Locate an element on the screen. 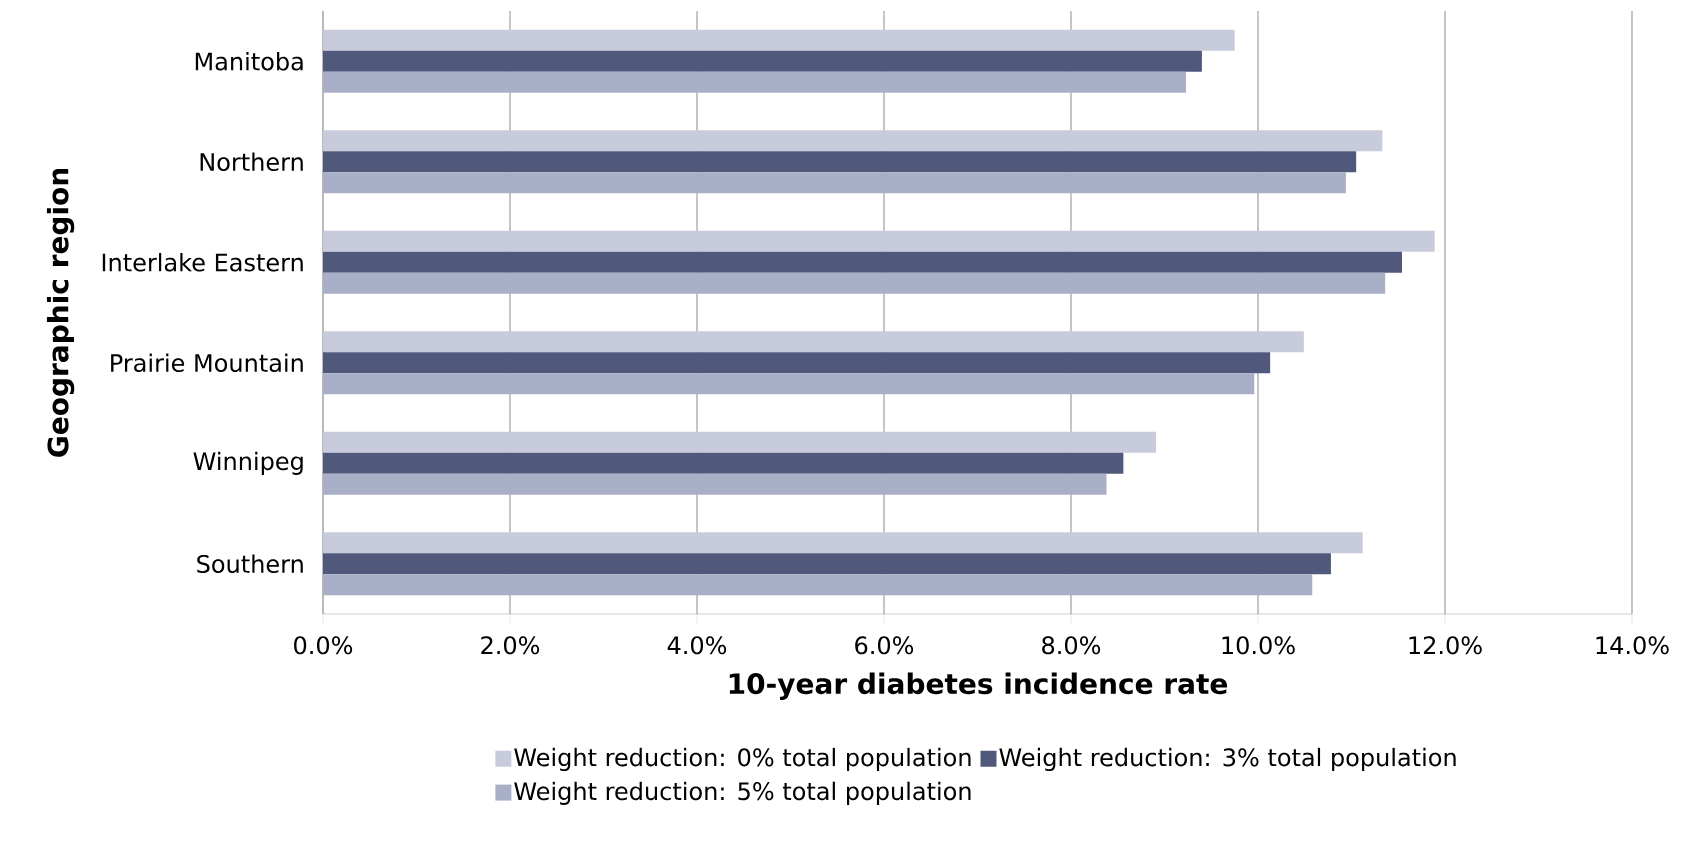  x-axis-title: 10-year diabetes incidence rate is located at coordinates (978, 686).